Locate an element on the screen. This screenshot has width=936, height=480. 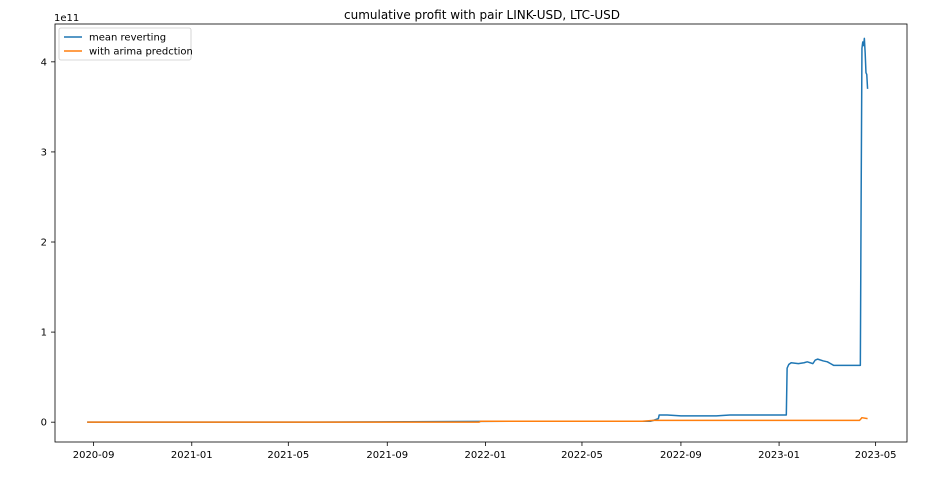
legend-label: mean reverting is located at coordinates (127, 38).